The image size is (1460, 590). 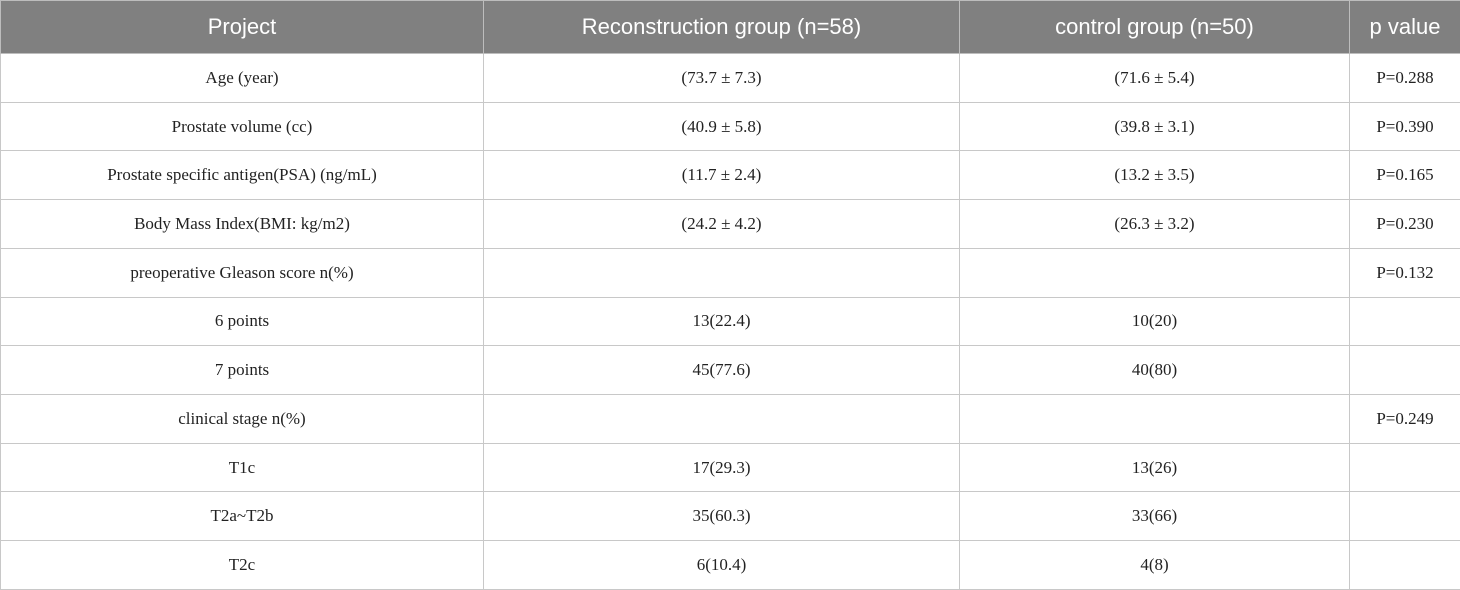 I want to click on table-cell: (71.6 ± 5.4), so click(x=1154, y=78).